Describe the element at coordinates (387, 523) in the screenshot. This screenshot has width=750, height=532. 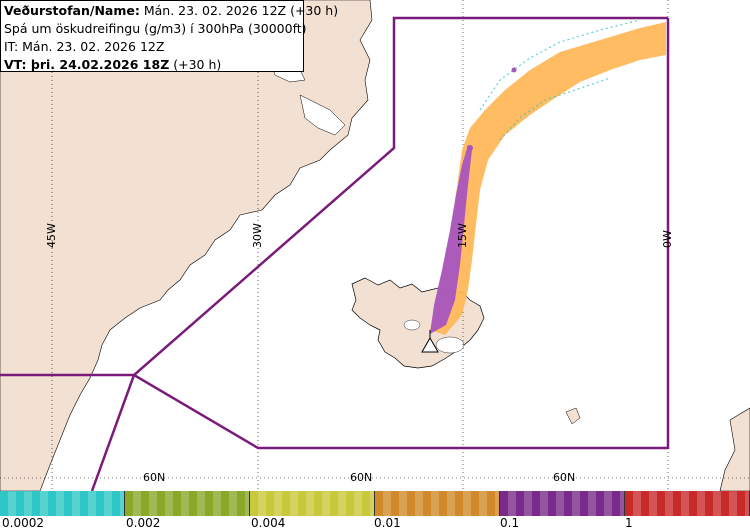
I see `legend-label: 0.01` at that location.